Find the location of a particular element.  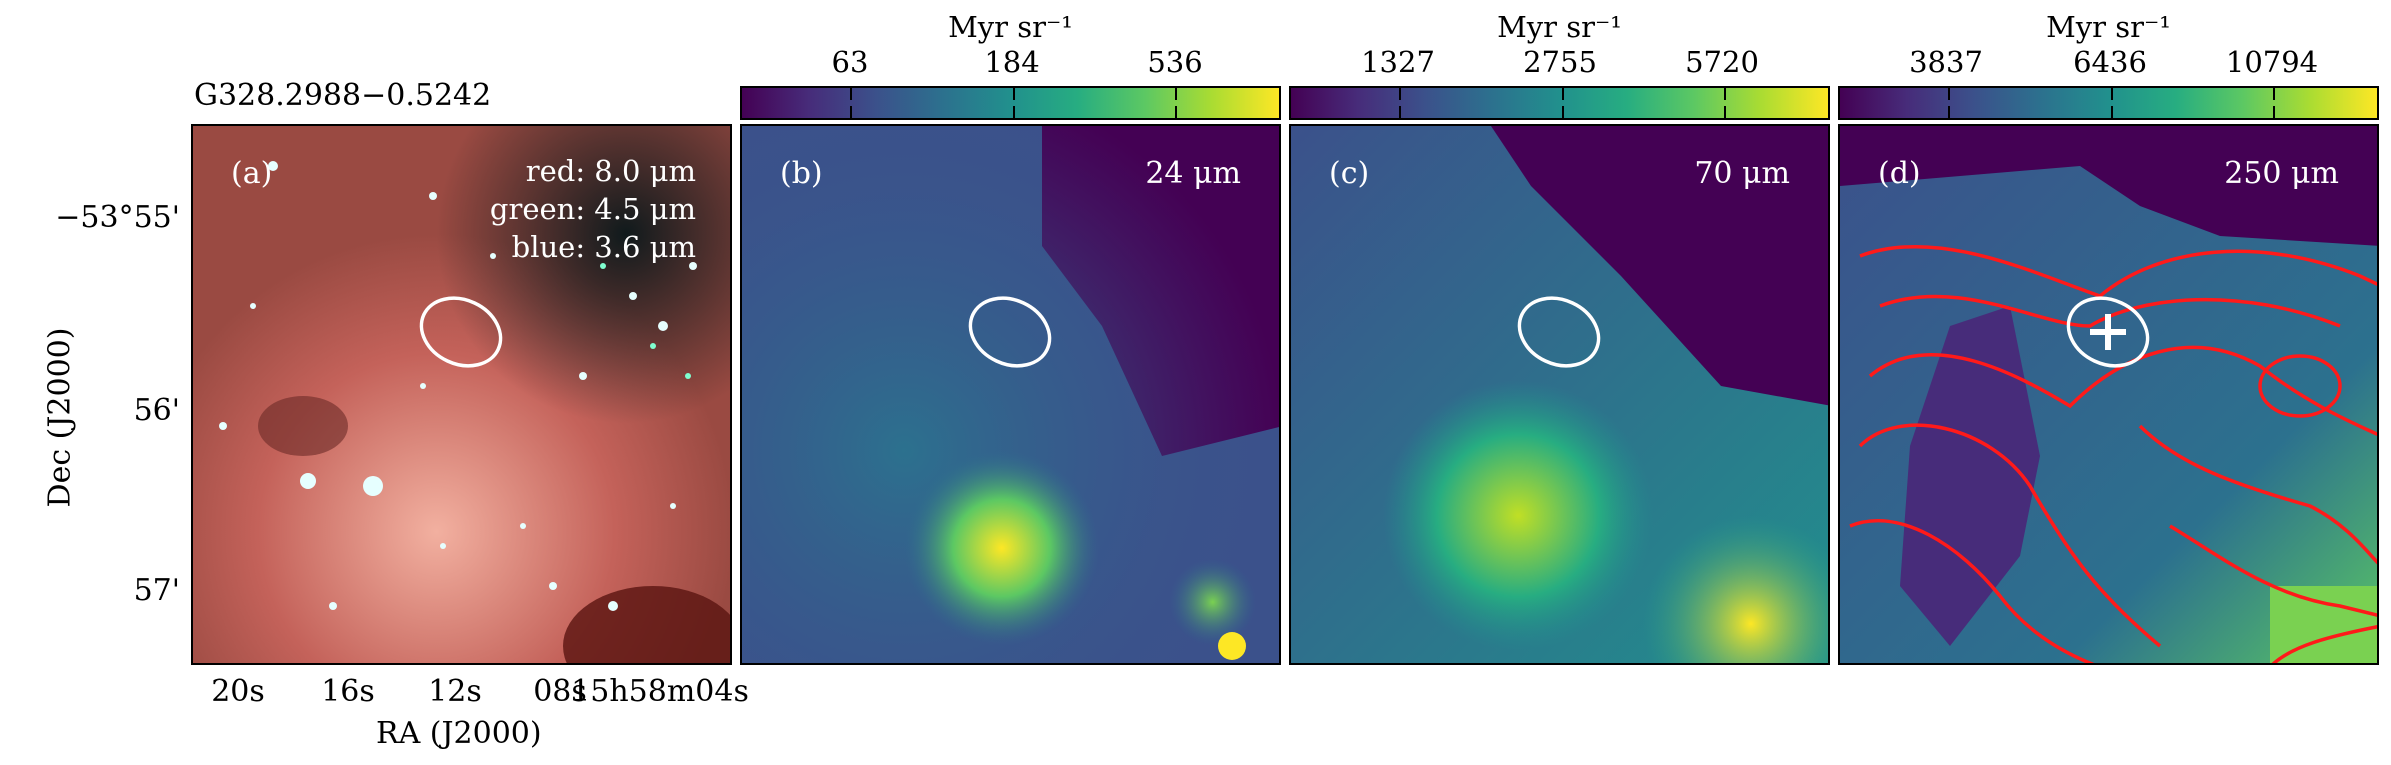

legend-red: red: 8.0 μm is located at coordinates (610, 171).